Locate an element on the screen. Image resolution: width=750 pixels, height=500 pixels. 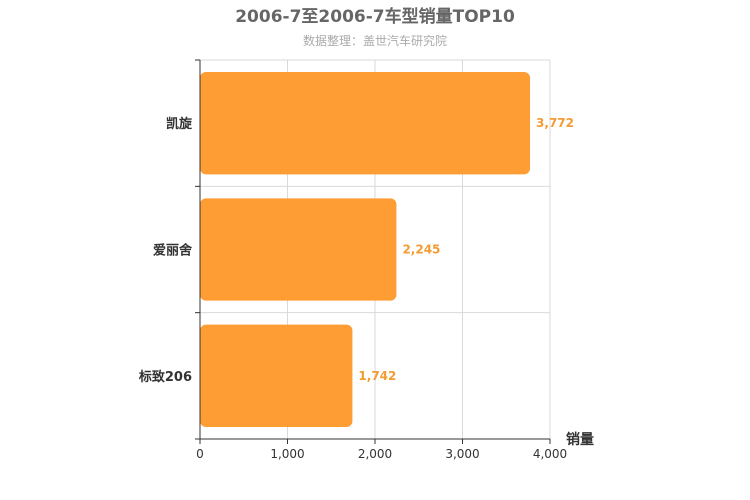
data-label: 2,245 is located at coordinates (421, 250).